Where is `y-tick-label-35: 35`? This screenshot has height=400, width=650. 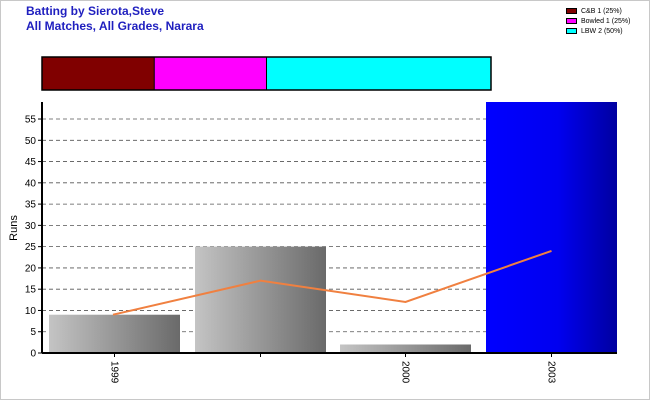
y-tick-label-35: 35 is located at coordinates (31, 205).